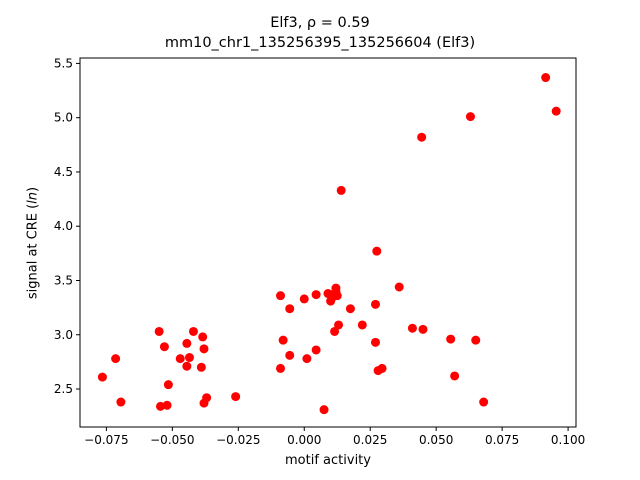 The image size is (640, 480). I want to click on x-tick-label: 0.075, so click(502, 440).